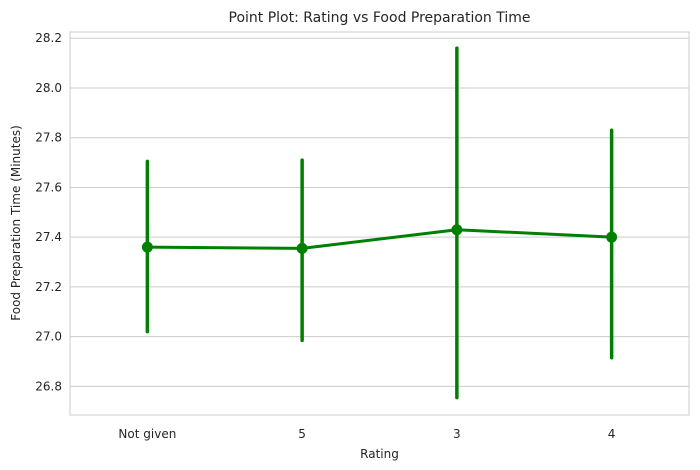 The height and width of the screenshot is (470, 700). I want to click on series-line-layer, so click(379, 239).